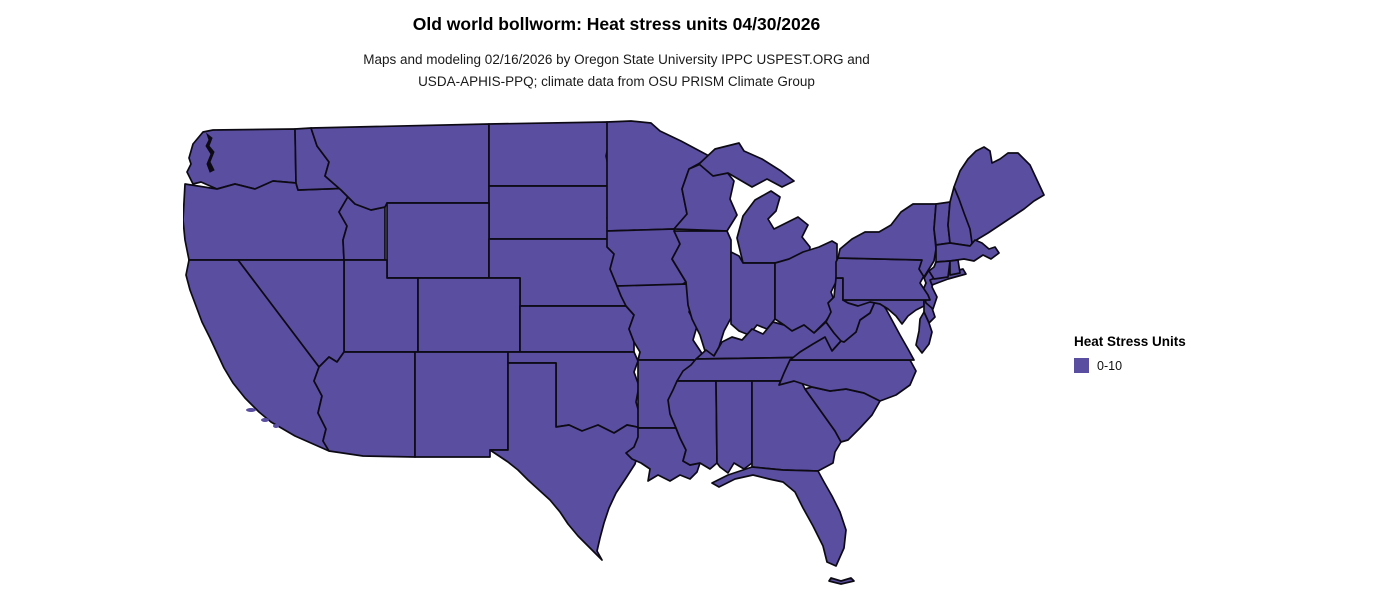 This screenshot has height=599, width=1400. Describe the element at coordinates (438, 240) in the screenshot. I see `state-wyoming` at that location.